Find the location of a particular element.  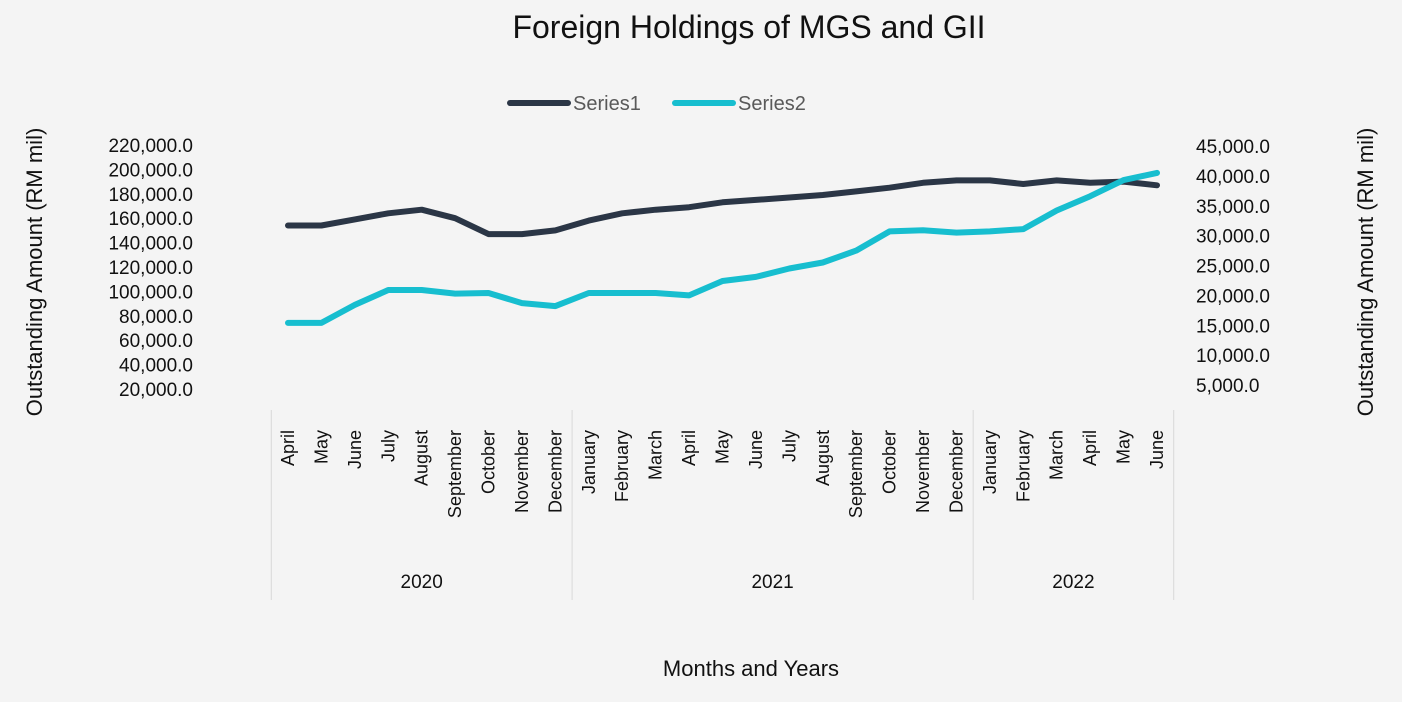

y-left-tick-label: 180,000.0 is located at coordinates (150, 195).